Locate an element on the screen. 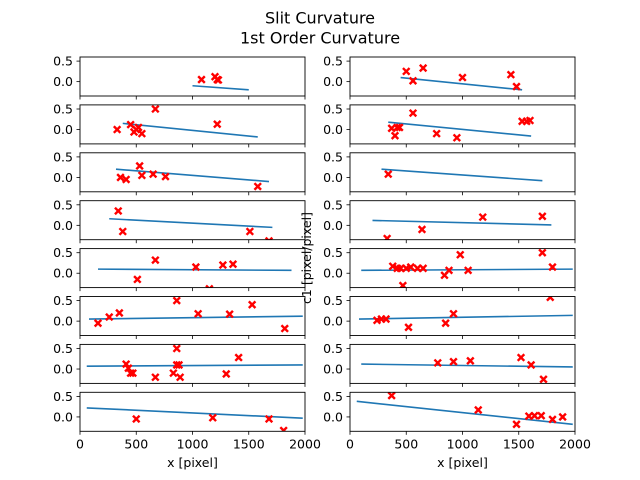 The width and height of the screenshot is (640, 480). x-tick-label: 1000 is located at coordinates (463, 443).